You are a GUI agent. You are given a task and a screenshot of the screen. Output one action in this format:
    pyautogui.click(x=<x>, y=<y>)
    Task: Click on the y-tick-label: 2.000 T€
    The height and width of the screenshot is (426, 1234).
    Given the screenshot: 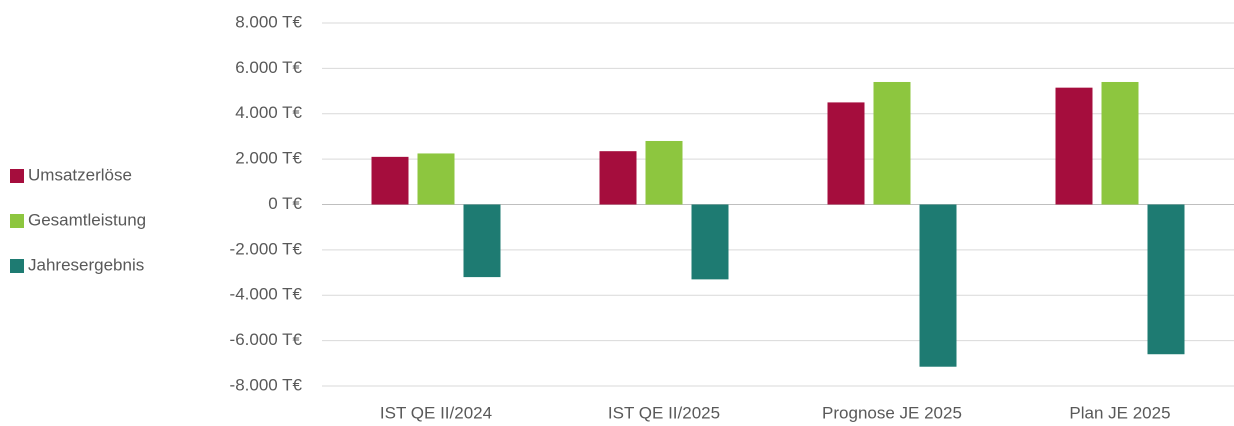 What is the action you would take?
    pyautogui.click(x=268, y=158)
    